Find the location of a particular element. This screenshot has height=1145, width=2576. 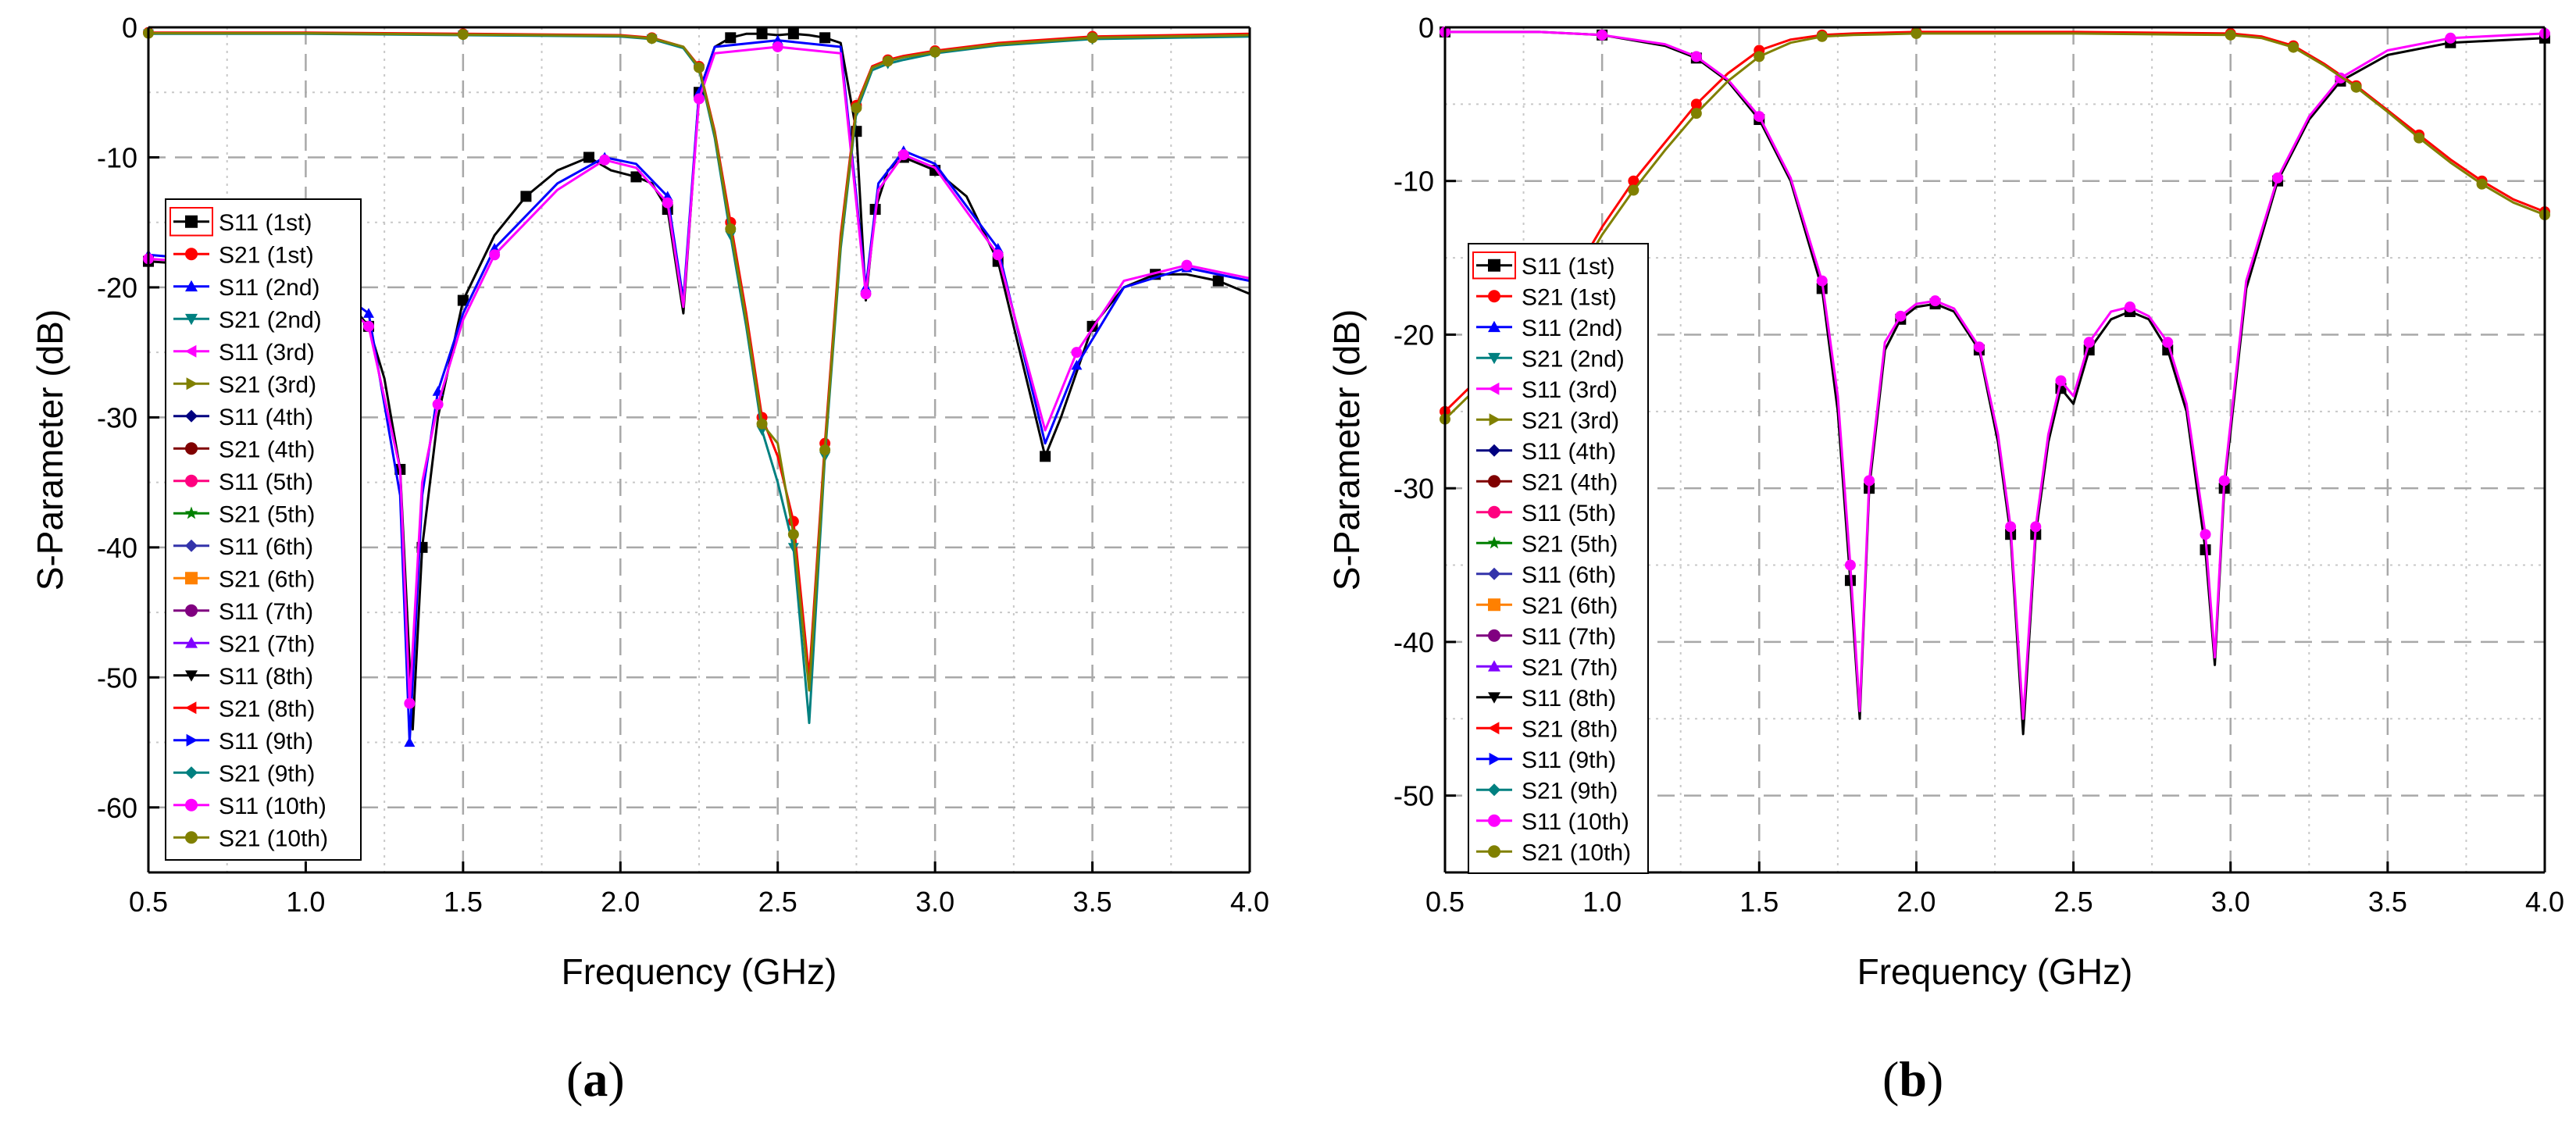

legend-label: S11 (9th) is located at coordinates (1569, 760).